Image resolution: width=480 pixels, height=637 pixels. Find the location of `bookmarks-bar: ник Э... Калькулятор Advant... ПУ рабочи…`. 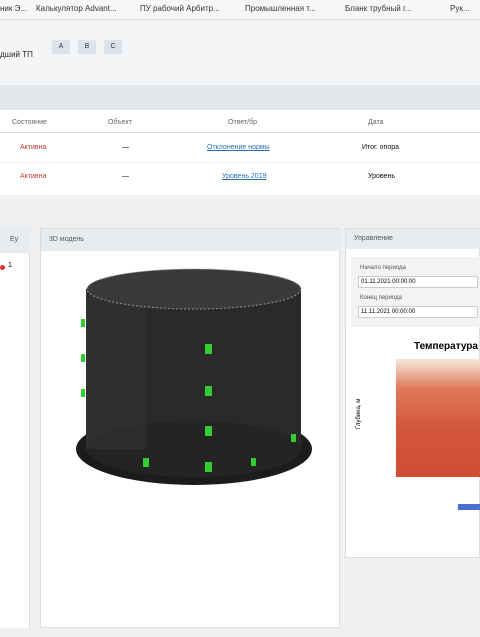

bookmarks-bar: ник Э... Калькулятор Advant... ПУ рабочи… is located at coordinates (240, 10).